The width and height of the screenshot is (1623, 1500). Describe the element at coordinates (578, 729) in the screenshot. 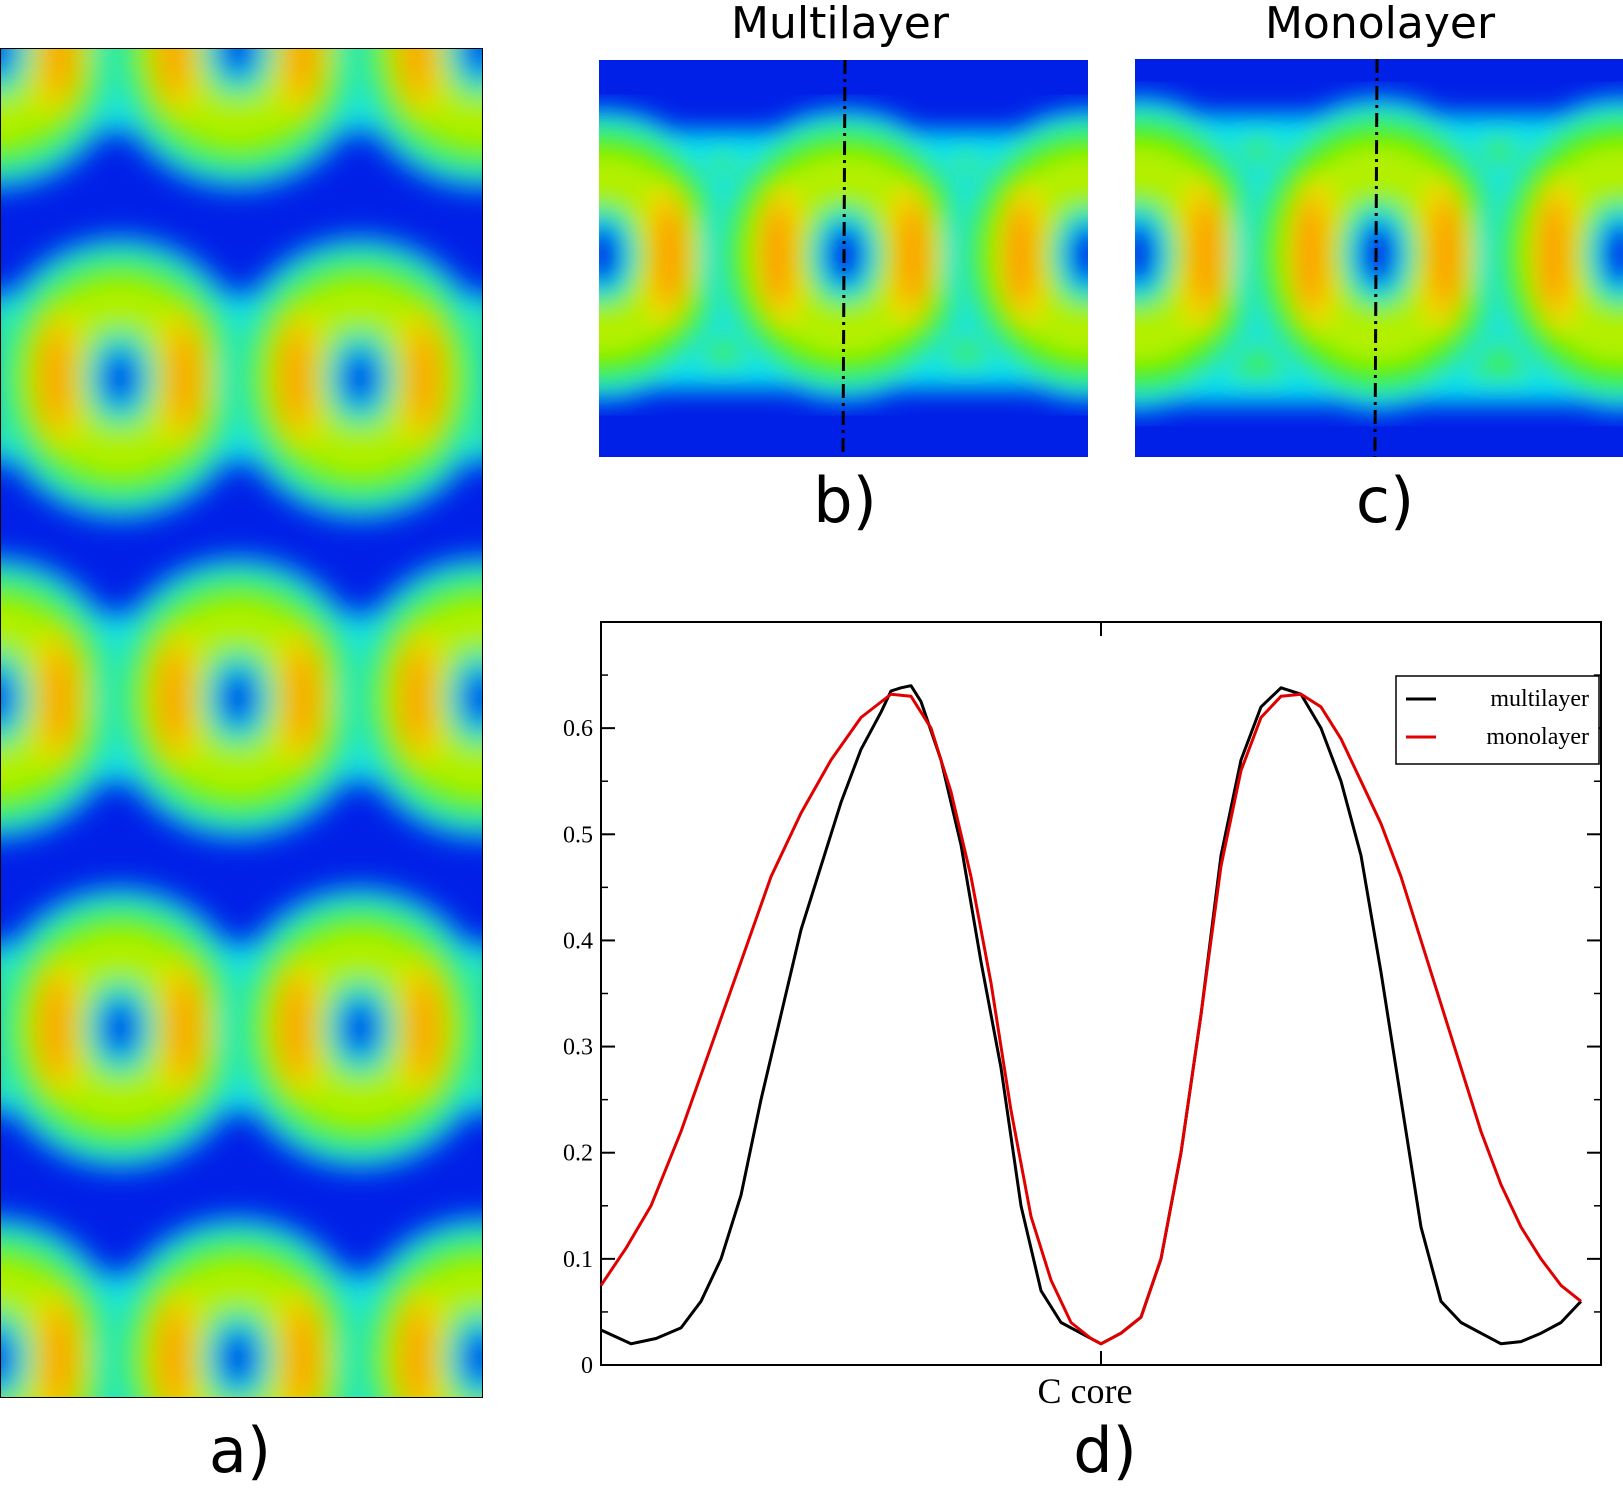

I see `y-tick-label: 0.6` at that location.